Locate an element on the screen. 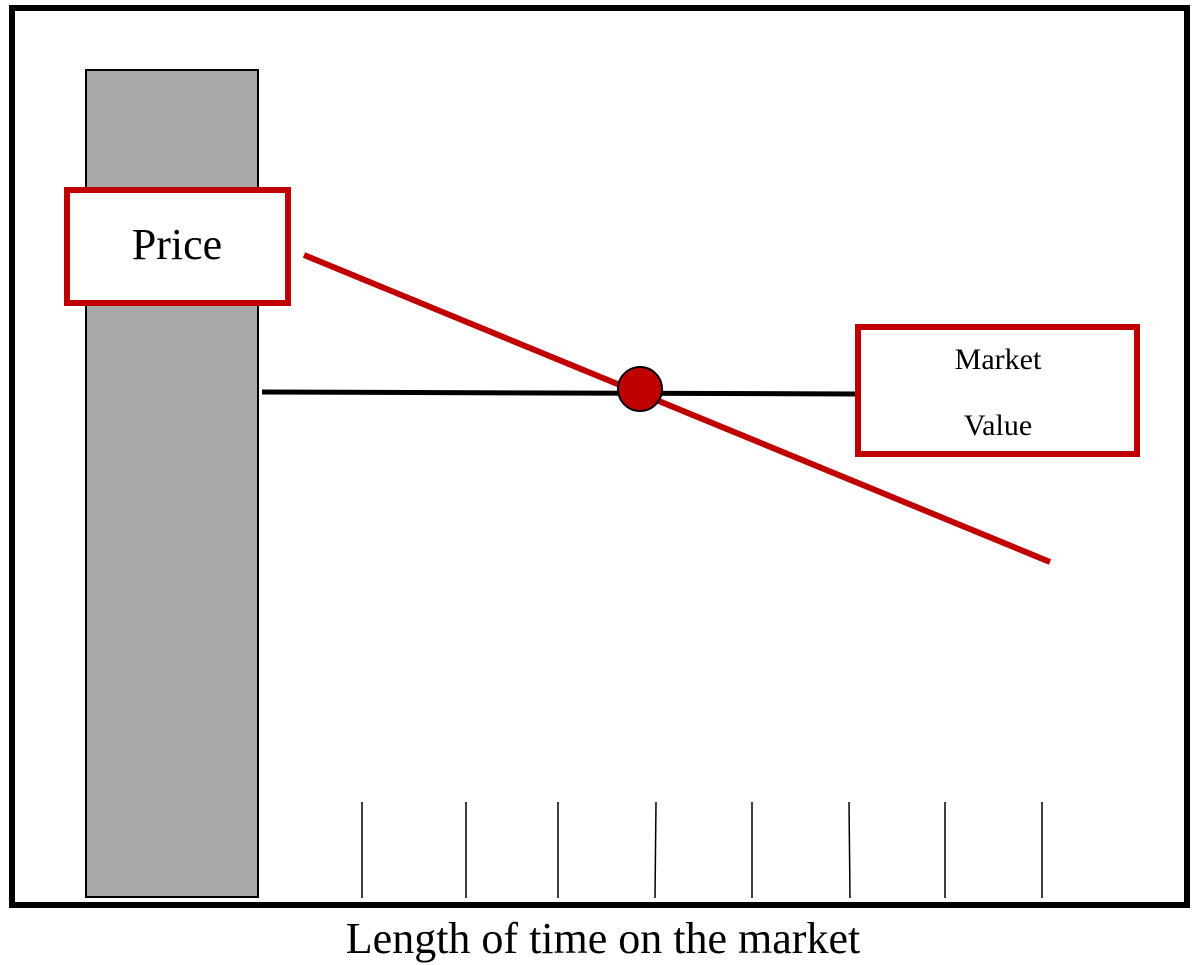  market-value-label: Value is located at coordinates (998, 425).